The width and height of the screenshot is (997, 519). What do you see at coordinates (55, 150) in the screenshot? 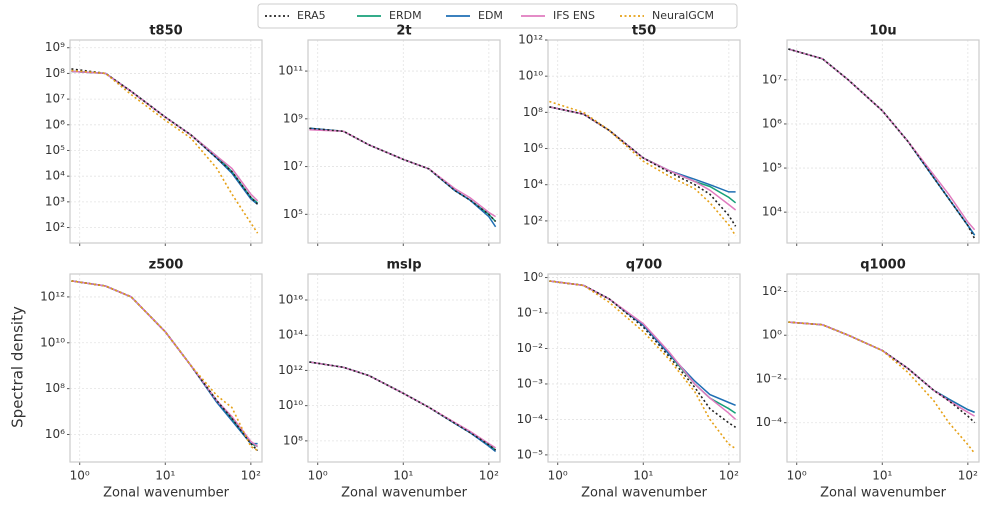
I see `y-tick-label: 10⁵` at bounding box center [55, 150].